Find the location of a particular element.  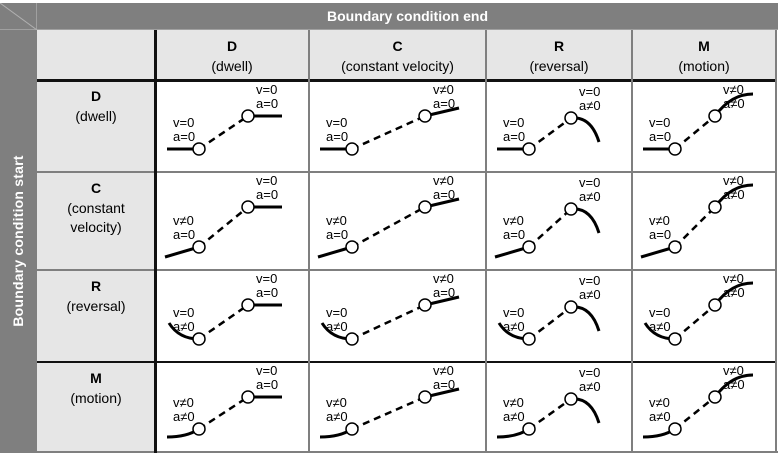

diagram-cell: v=0 a≠0 v≠0 a=0 is located at coordinates (397, 316).